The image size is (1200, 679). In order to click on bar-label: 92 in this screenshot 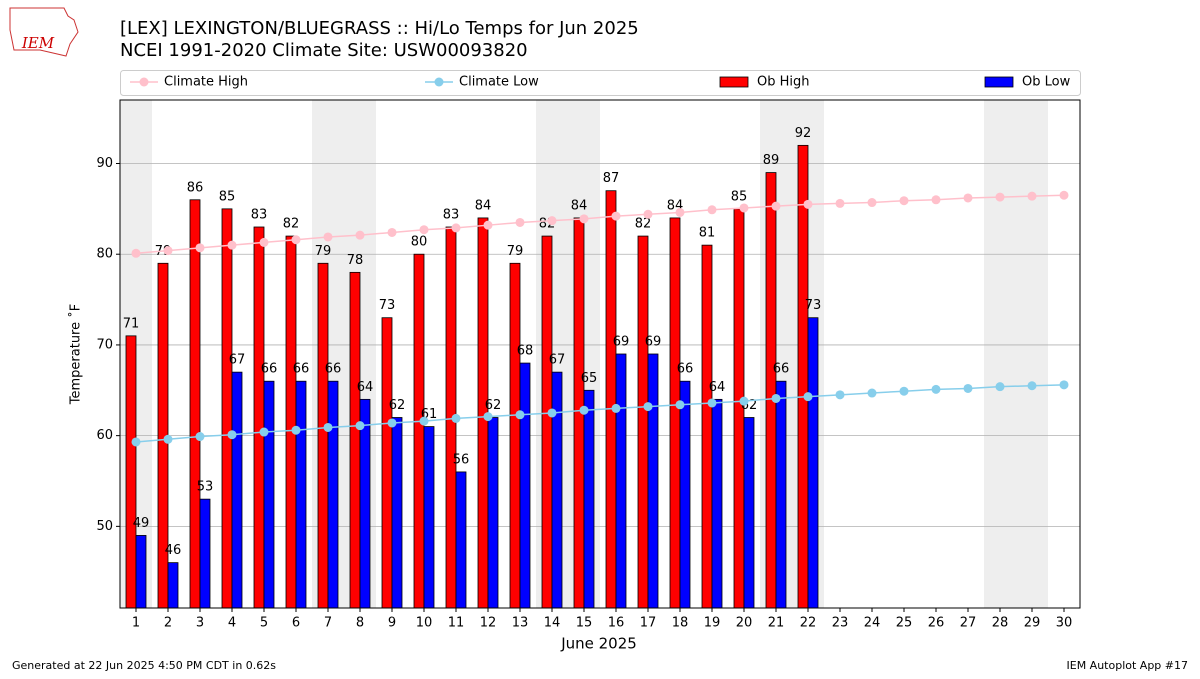, I will do `click(803, 133)`.